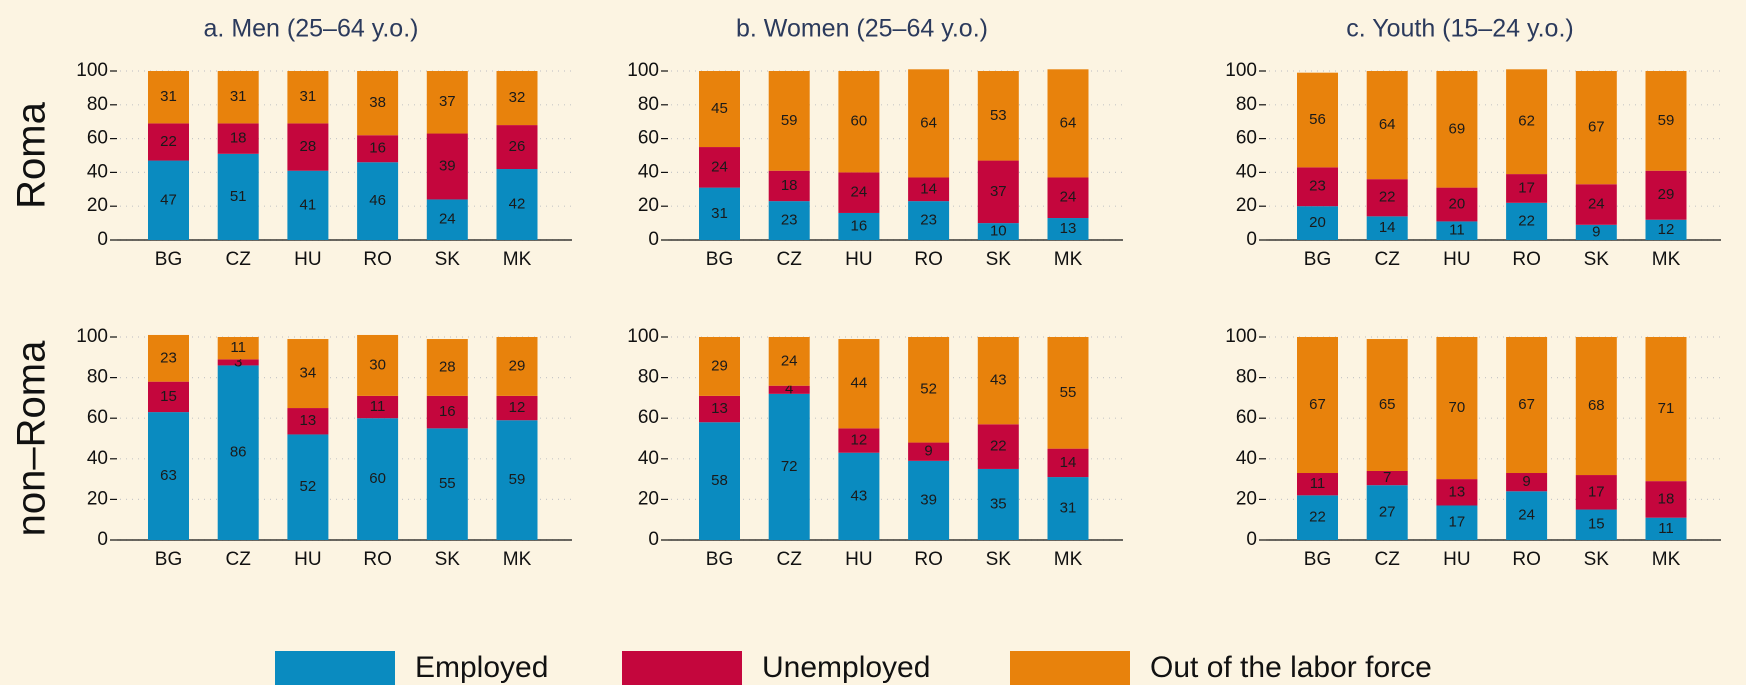 Image resolution: width=1746 pixels, height=685 pixels. What do you see at coordinates (1596, 405) in the screenshot?
I see `segment-label: 68` at bounding box center [1596, 405].